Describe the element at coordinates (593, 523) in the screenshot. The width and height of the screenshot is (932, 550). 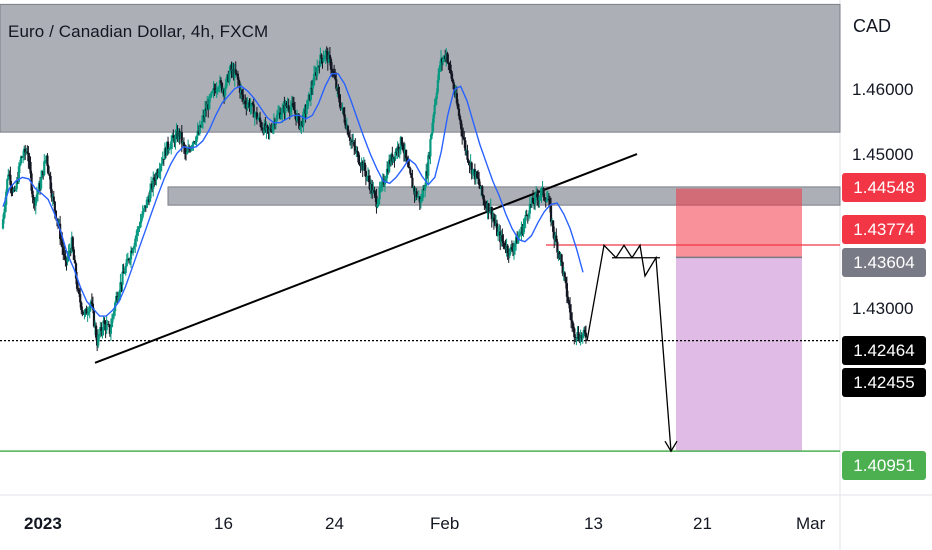
I see `x-tick-13: 13` at that location.